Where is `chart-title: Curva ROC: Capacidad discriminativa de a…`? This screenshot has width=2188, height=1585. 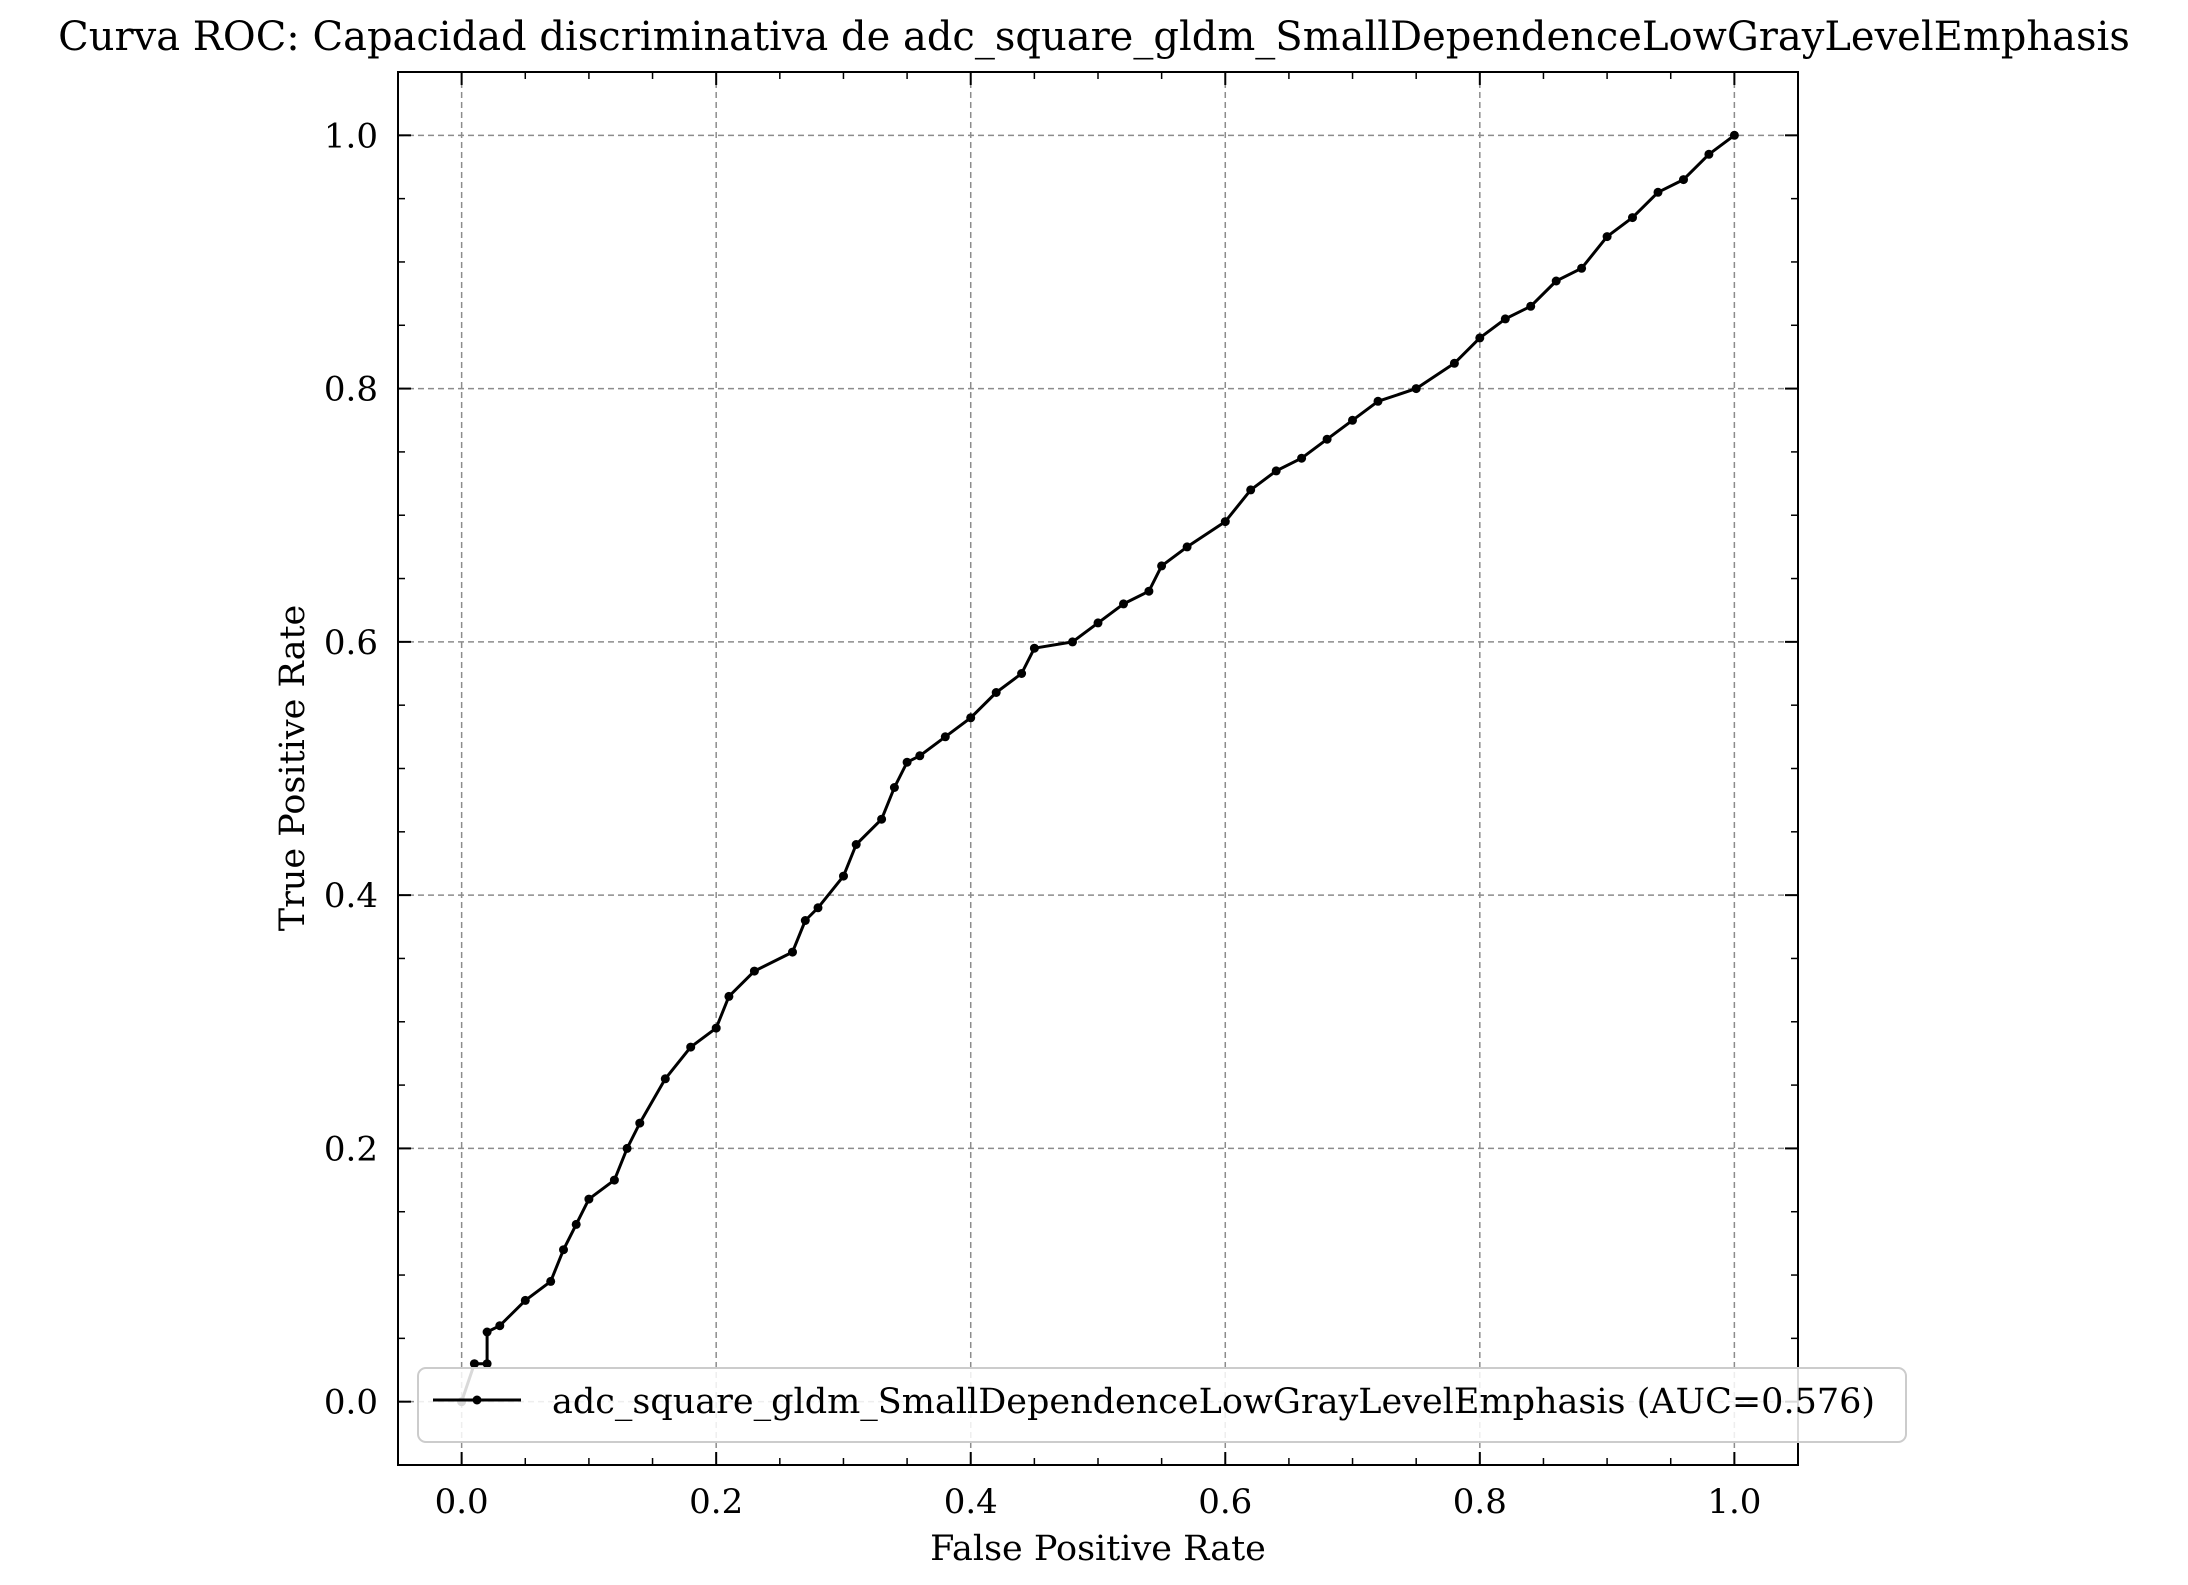
chart-title: Curva ROC: Capacidad discriminativa de a… is located at coordinates (1094, 37).